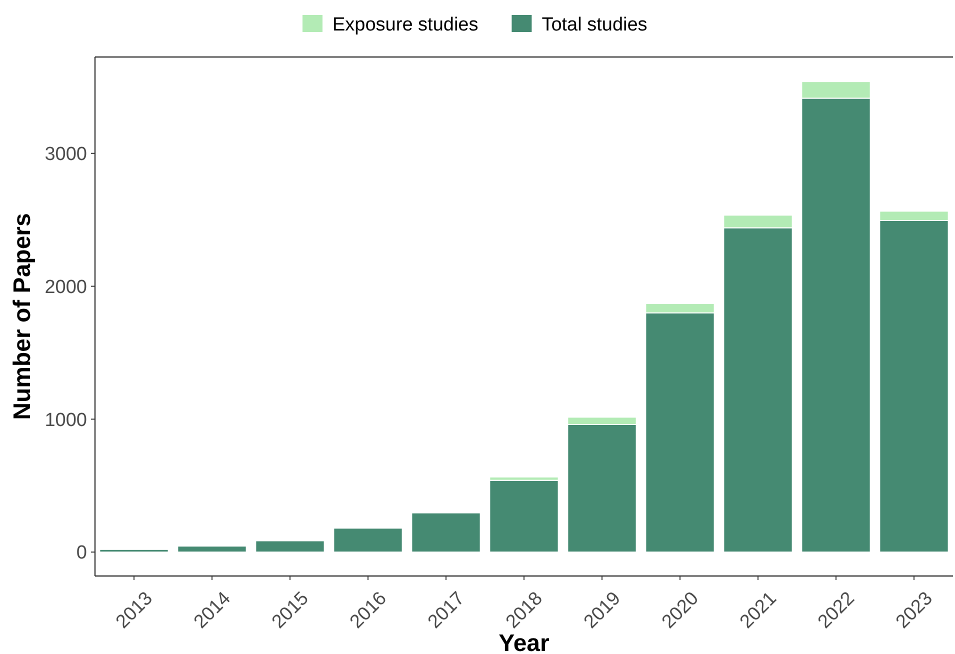 This screenshot has height=654, width=955. What do you see at coordinates (405, 25) in the screenshot?
I see `legend-label: Exposure studies` at bounding box center [405, 25].